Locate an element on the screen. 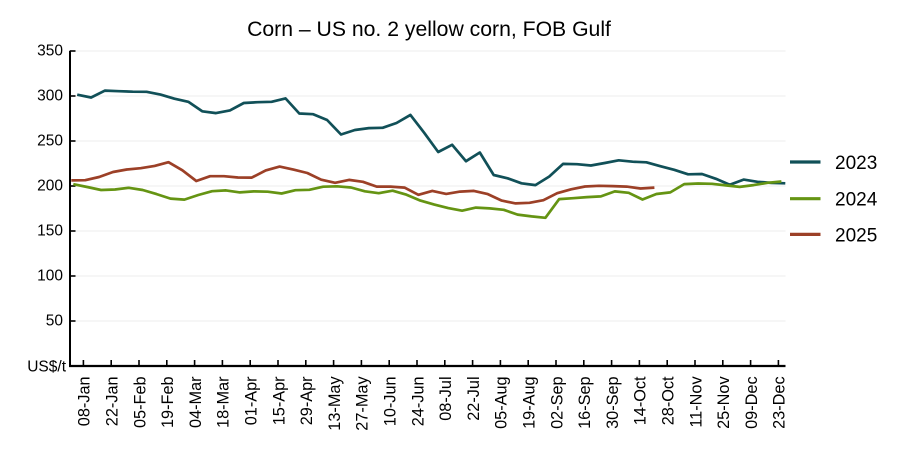 The width and height of the screenshot is (900, 450). svg-text: 08-Jul is located at coordinates (446, 398).